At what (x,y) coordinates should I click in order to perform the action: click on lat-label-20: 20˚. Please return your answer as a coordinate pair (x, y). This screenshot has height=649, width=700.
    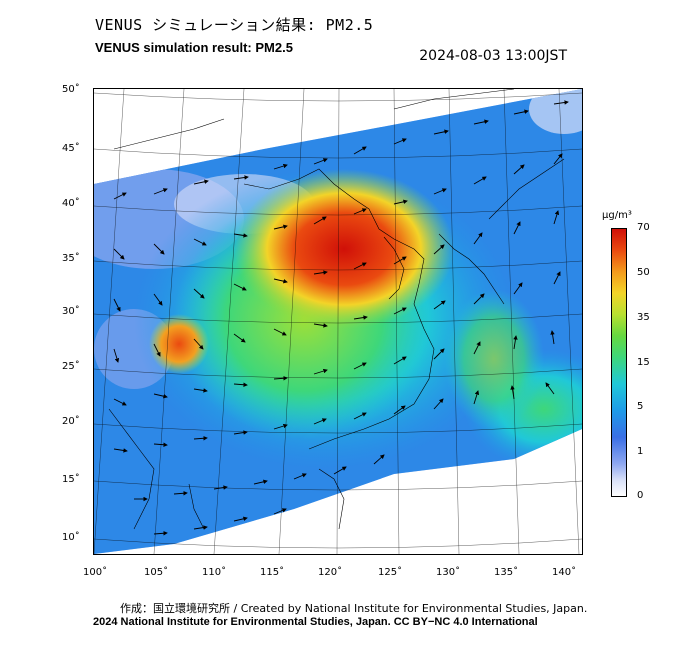
    Looking at the image, I should click on (71, 421).